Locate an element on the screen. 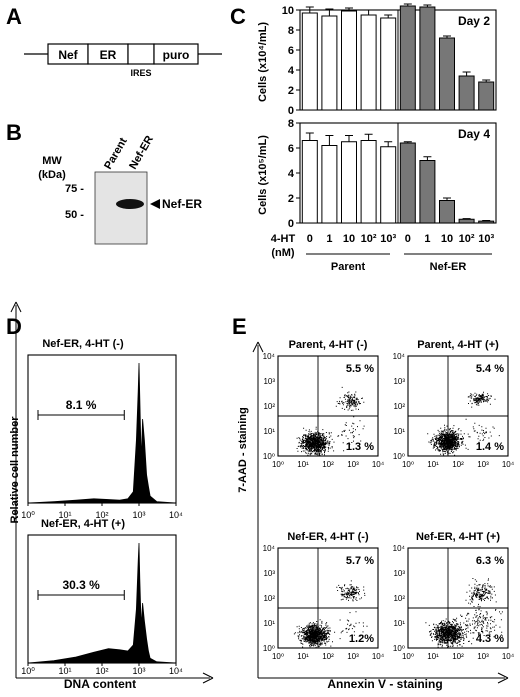  band-arrow-icon is located at coordinates (155, 204).